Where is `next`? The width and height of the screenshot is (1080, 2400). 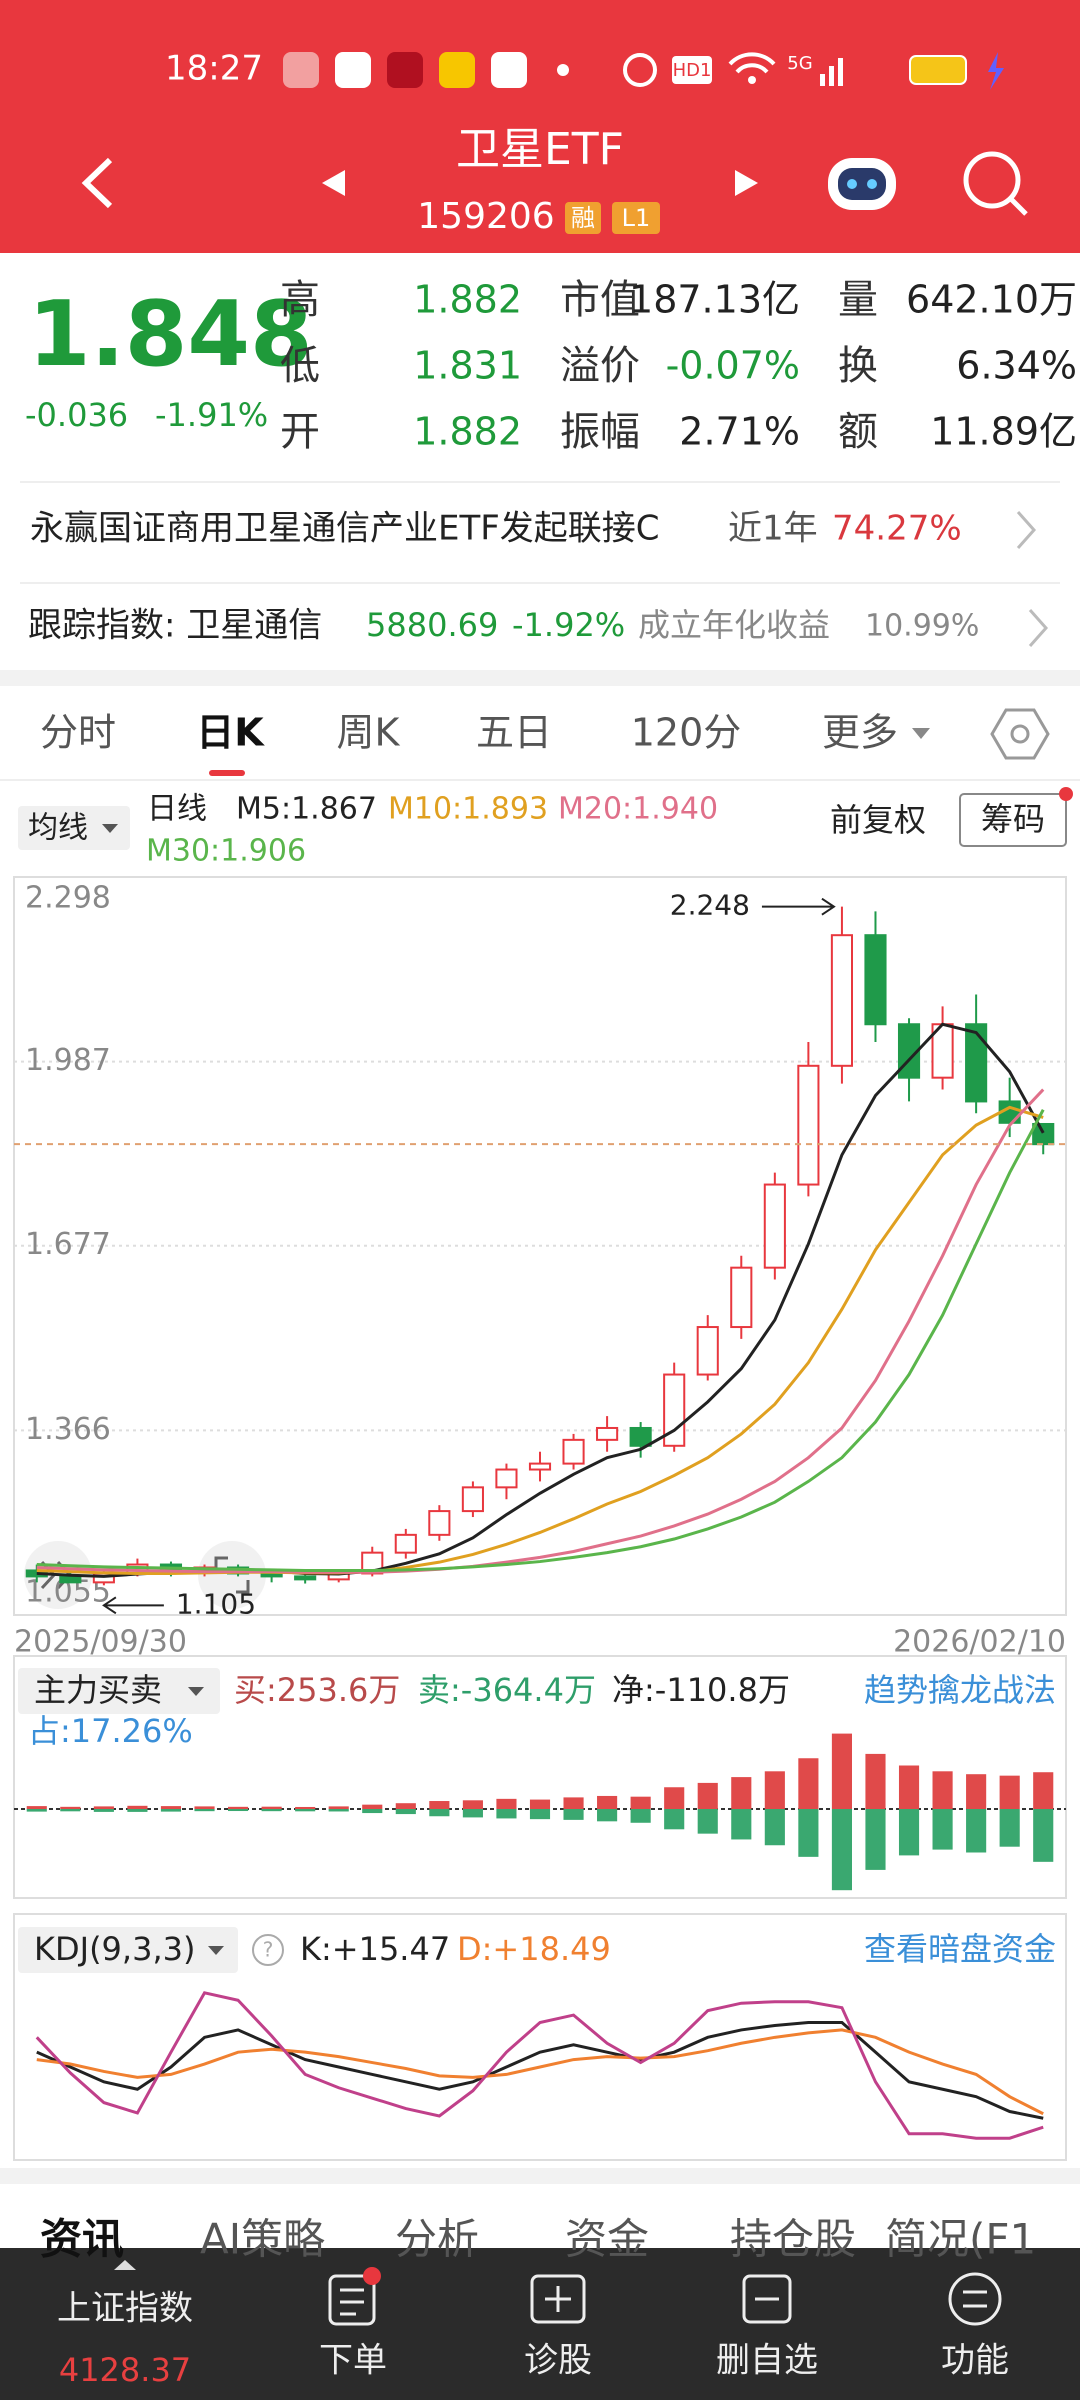
next is located at coordinates (746, 183).